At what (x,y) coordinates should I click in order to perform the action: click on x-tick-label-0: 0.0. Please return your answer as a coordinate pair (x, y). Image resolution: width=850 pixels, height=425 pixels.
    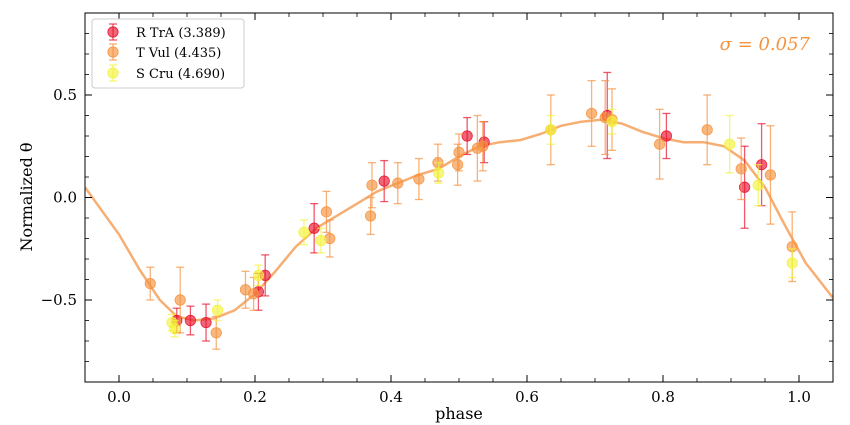
    Looking at the image, I should click on (119, 397).